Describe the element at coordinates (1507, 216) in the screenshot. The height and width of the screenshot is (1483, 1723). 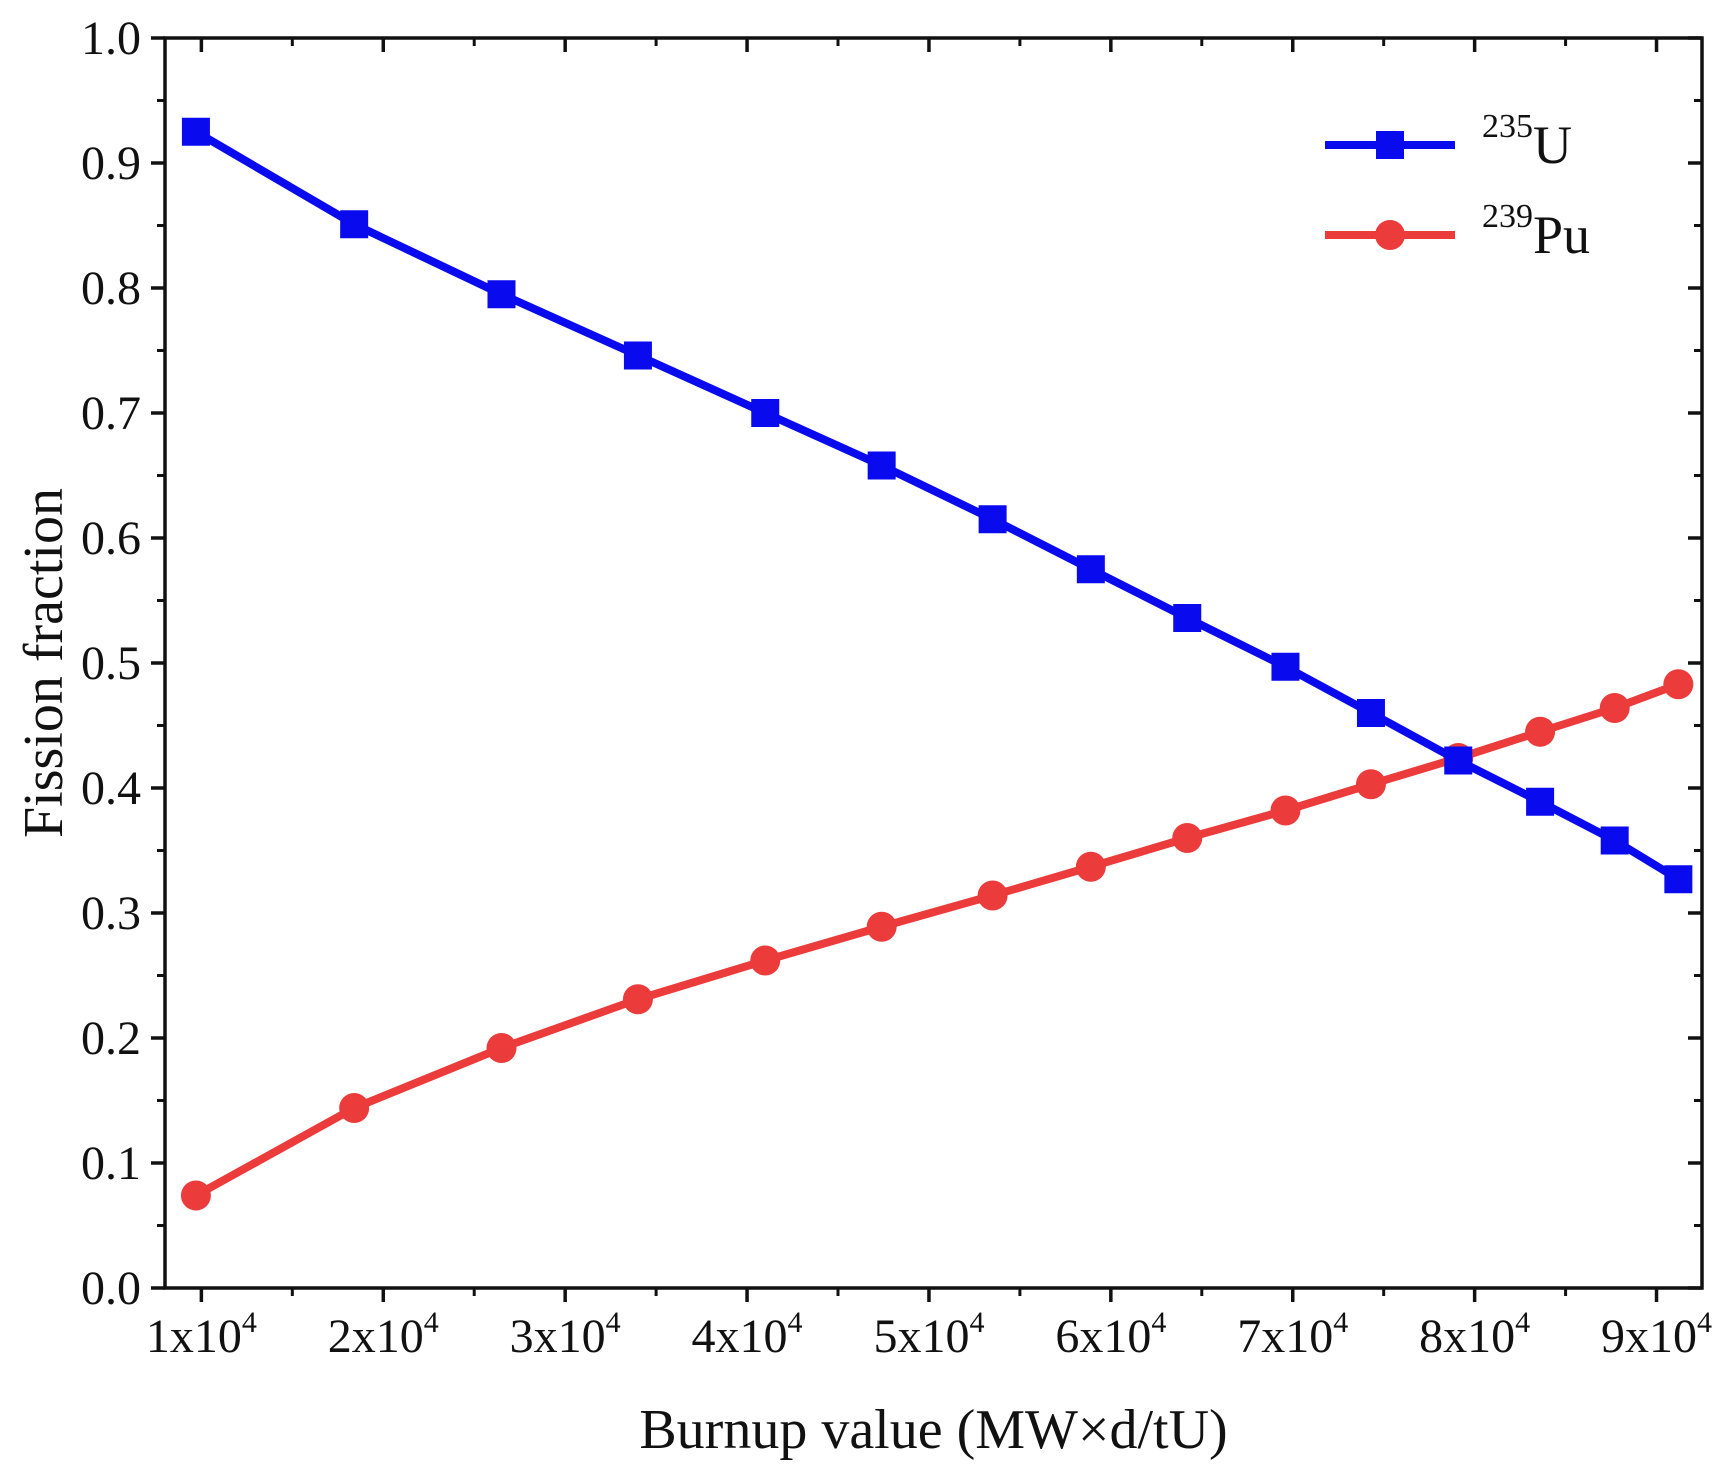
I see `legend-label-superscript: 239` at that location.